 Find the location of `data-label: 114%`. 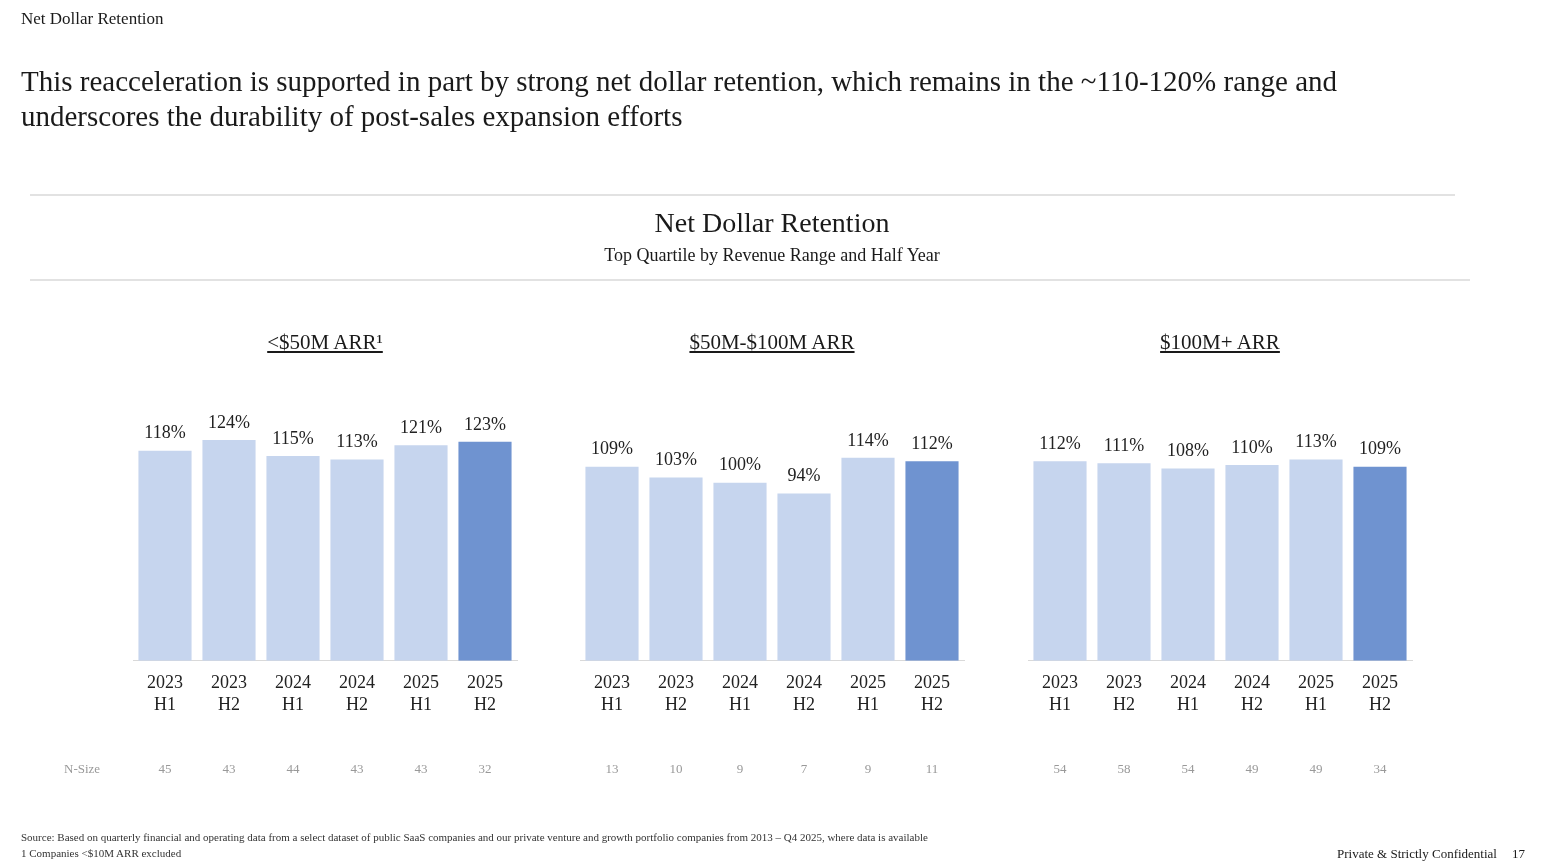

data-label: 114% is located at coordinates (868, 439).